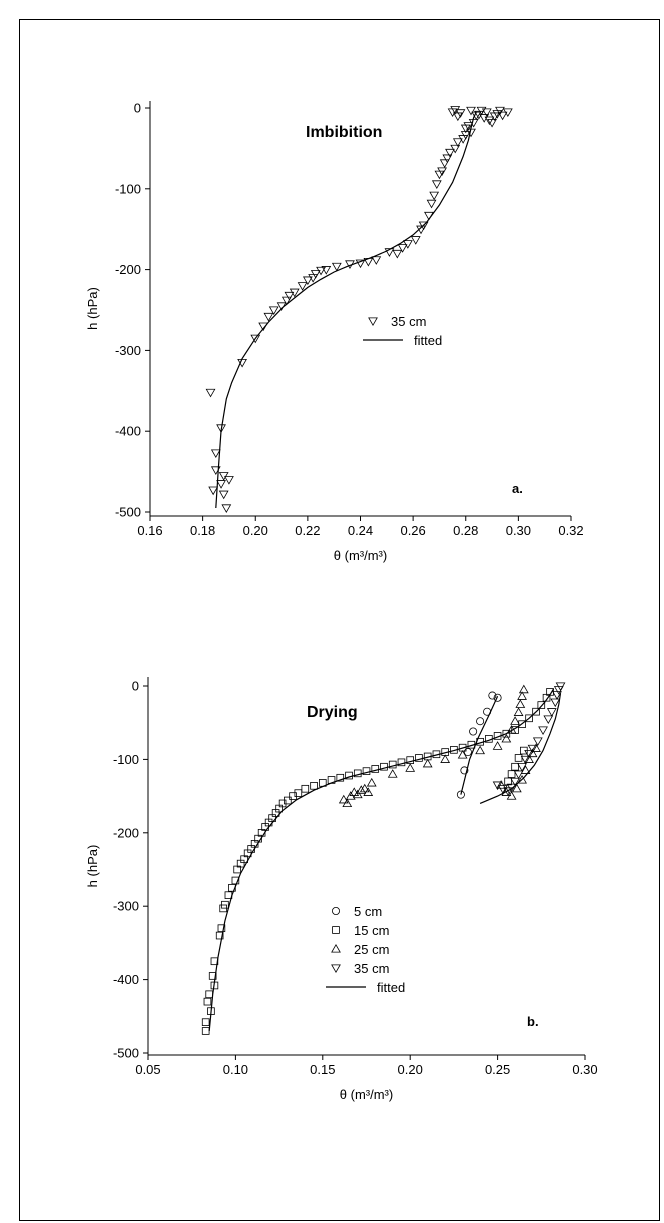 This screenshot has width=664, height=1223. I want to click on y-axis-label: h (hPa), so click(92, 866).